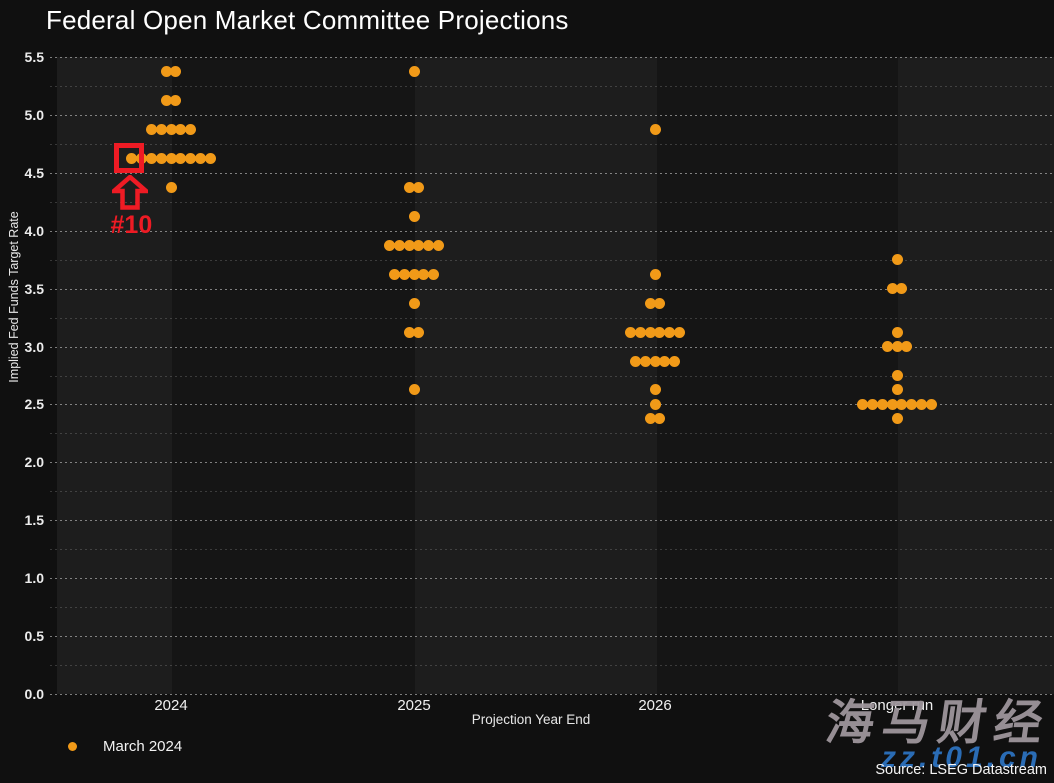 This screenshot has height=783, width=1054. Describe the element at coordinates (961, 757) in the screenshot. I see `watermark-url-text: zz.t01.cn` at that location.